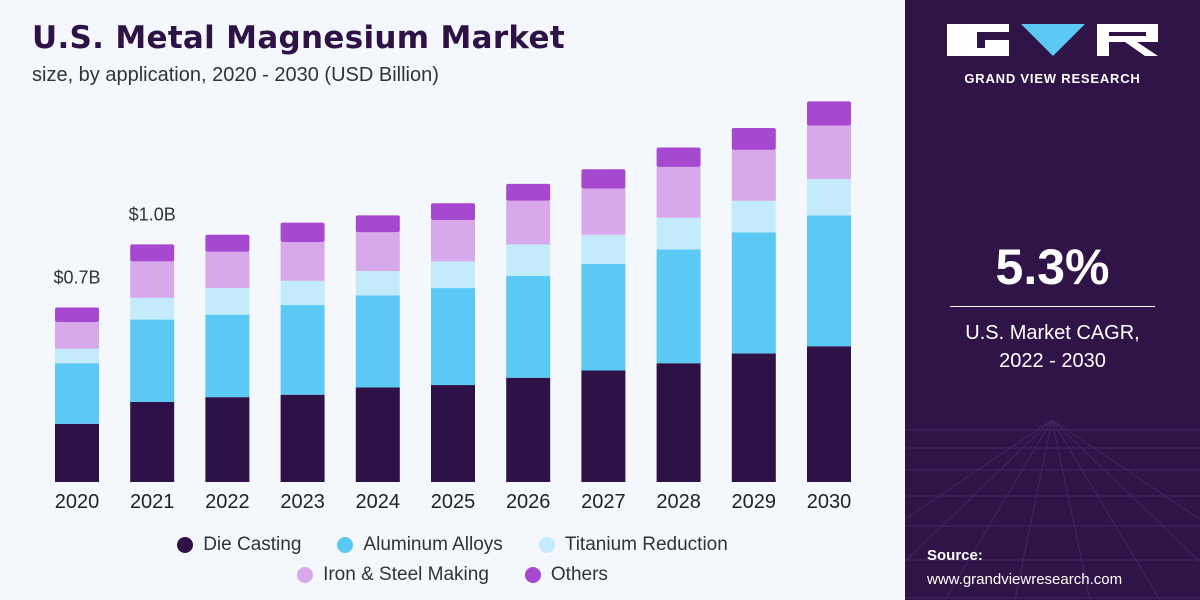  Describe the element at coordinates (227, 243) in the screenshot. I see `bar-segment-others-2022` at that location.